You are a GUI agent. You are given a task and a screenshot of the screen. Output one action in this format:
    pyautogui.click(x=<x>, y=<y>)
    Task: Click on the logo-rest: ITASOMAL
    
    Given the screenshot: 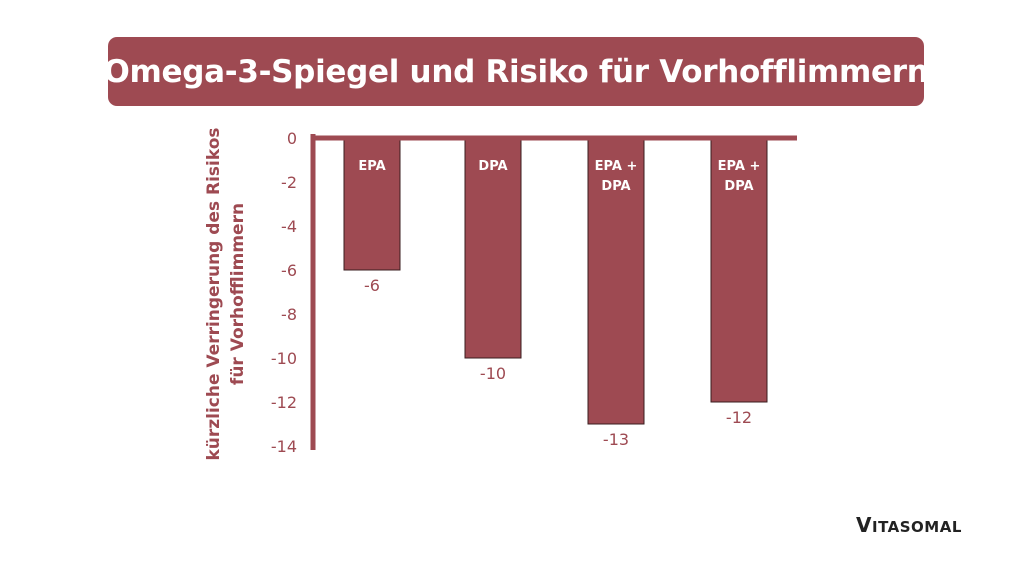 What is the action you would take?
    pyautogui.click(x=916, y=527)
    